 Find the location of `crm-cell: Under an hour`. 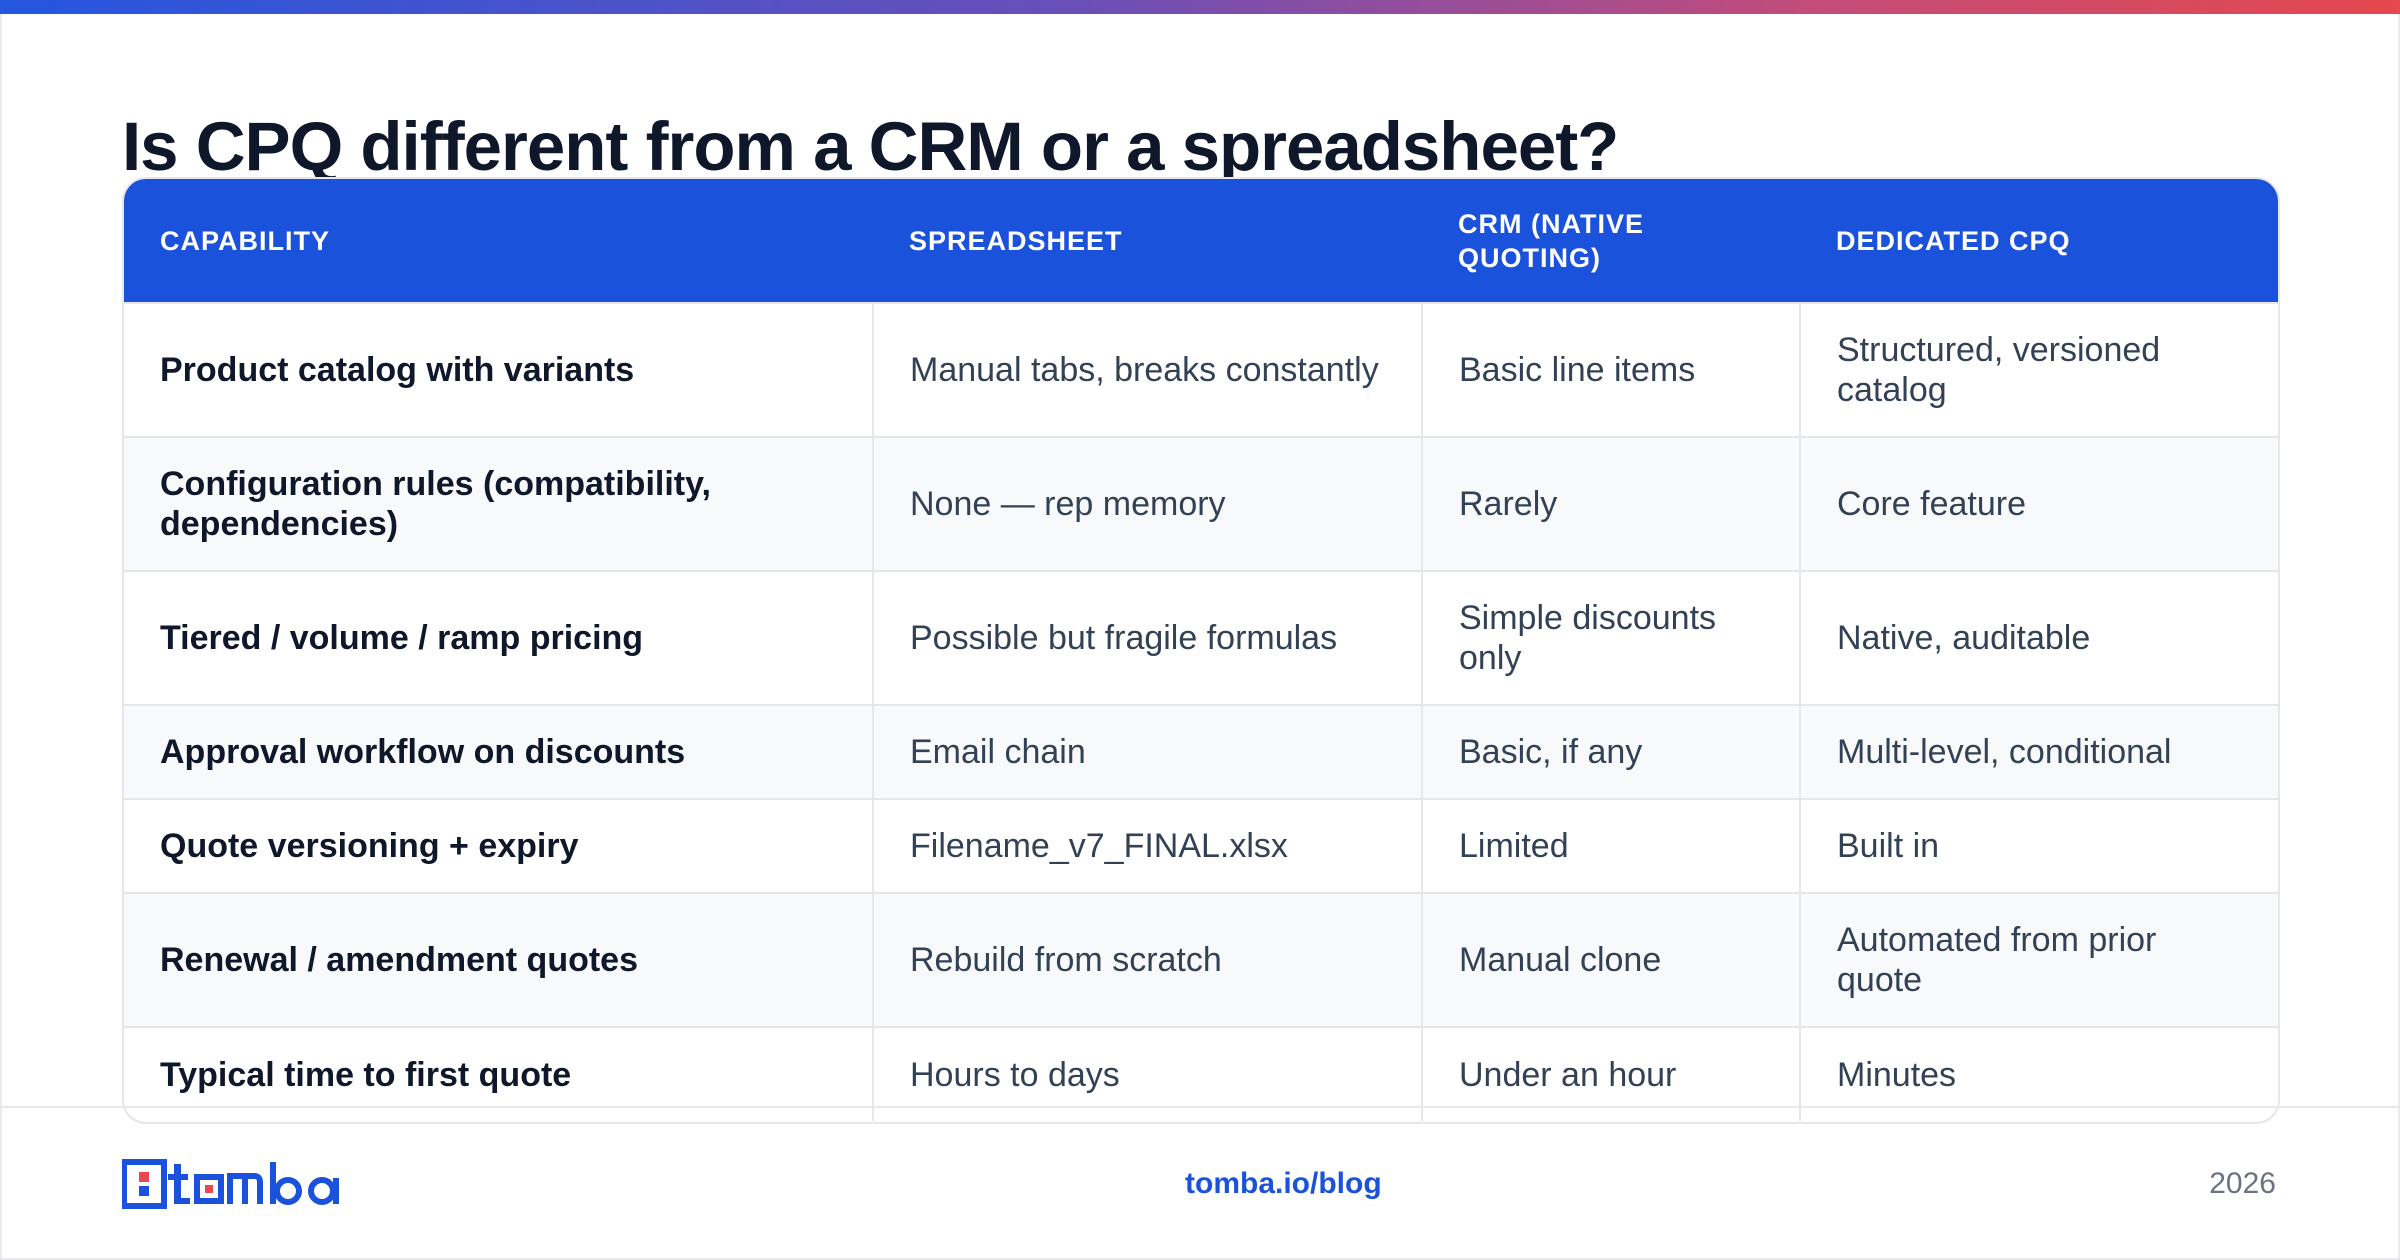

crm-cell: Under an hour is located at coordinates (1610, 1073).